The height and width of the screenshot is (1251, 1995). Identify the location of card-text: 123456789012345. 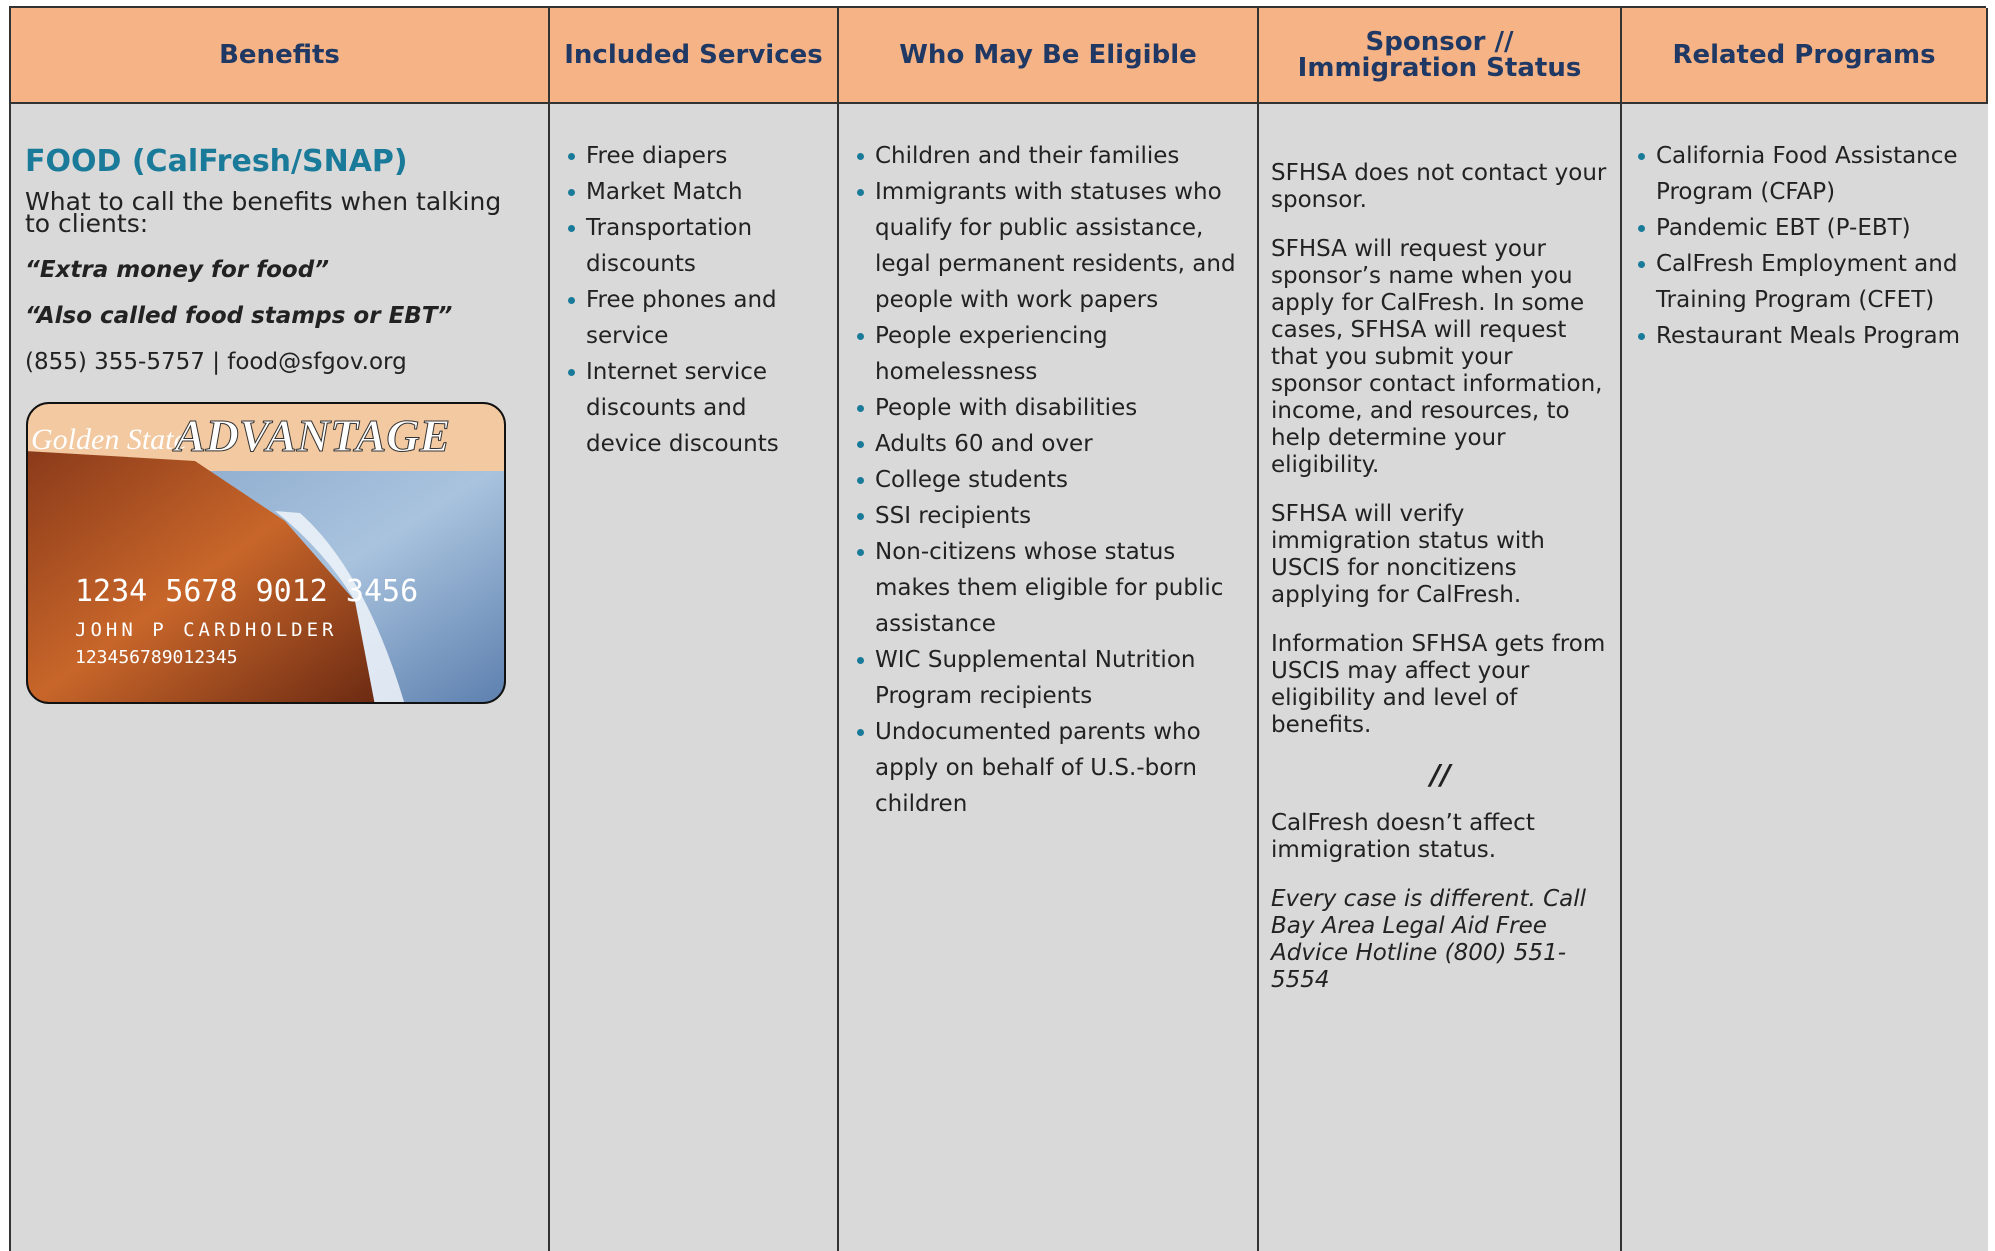
(156, 657).